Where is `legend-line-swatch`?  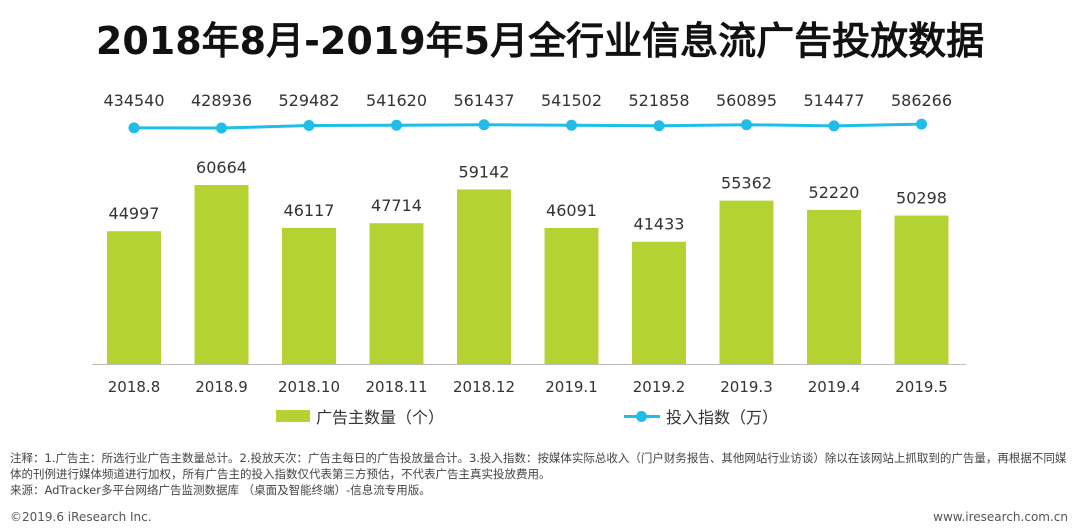
legend-line-swatch is located at coordinates (642, 416).